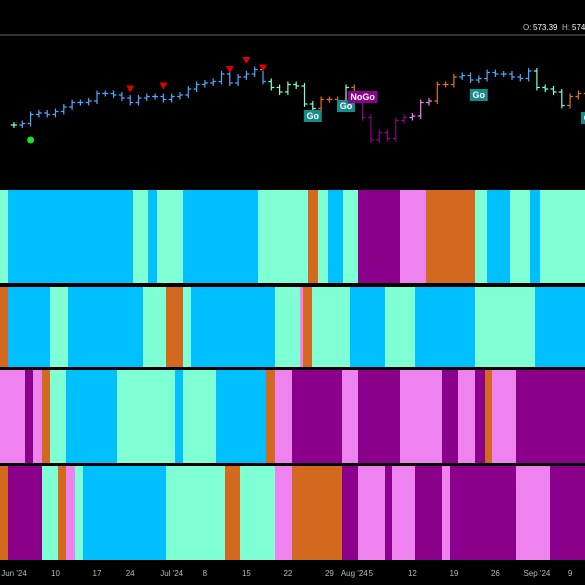 This screenshot has height=585, width=585. Describe the element at coordinates (97, 573) in the screenshot. I see `x-tick-label: 17` at that location.